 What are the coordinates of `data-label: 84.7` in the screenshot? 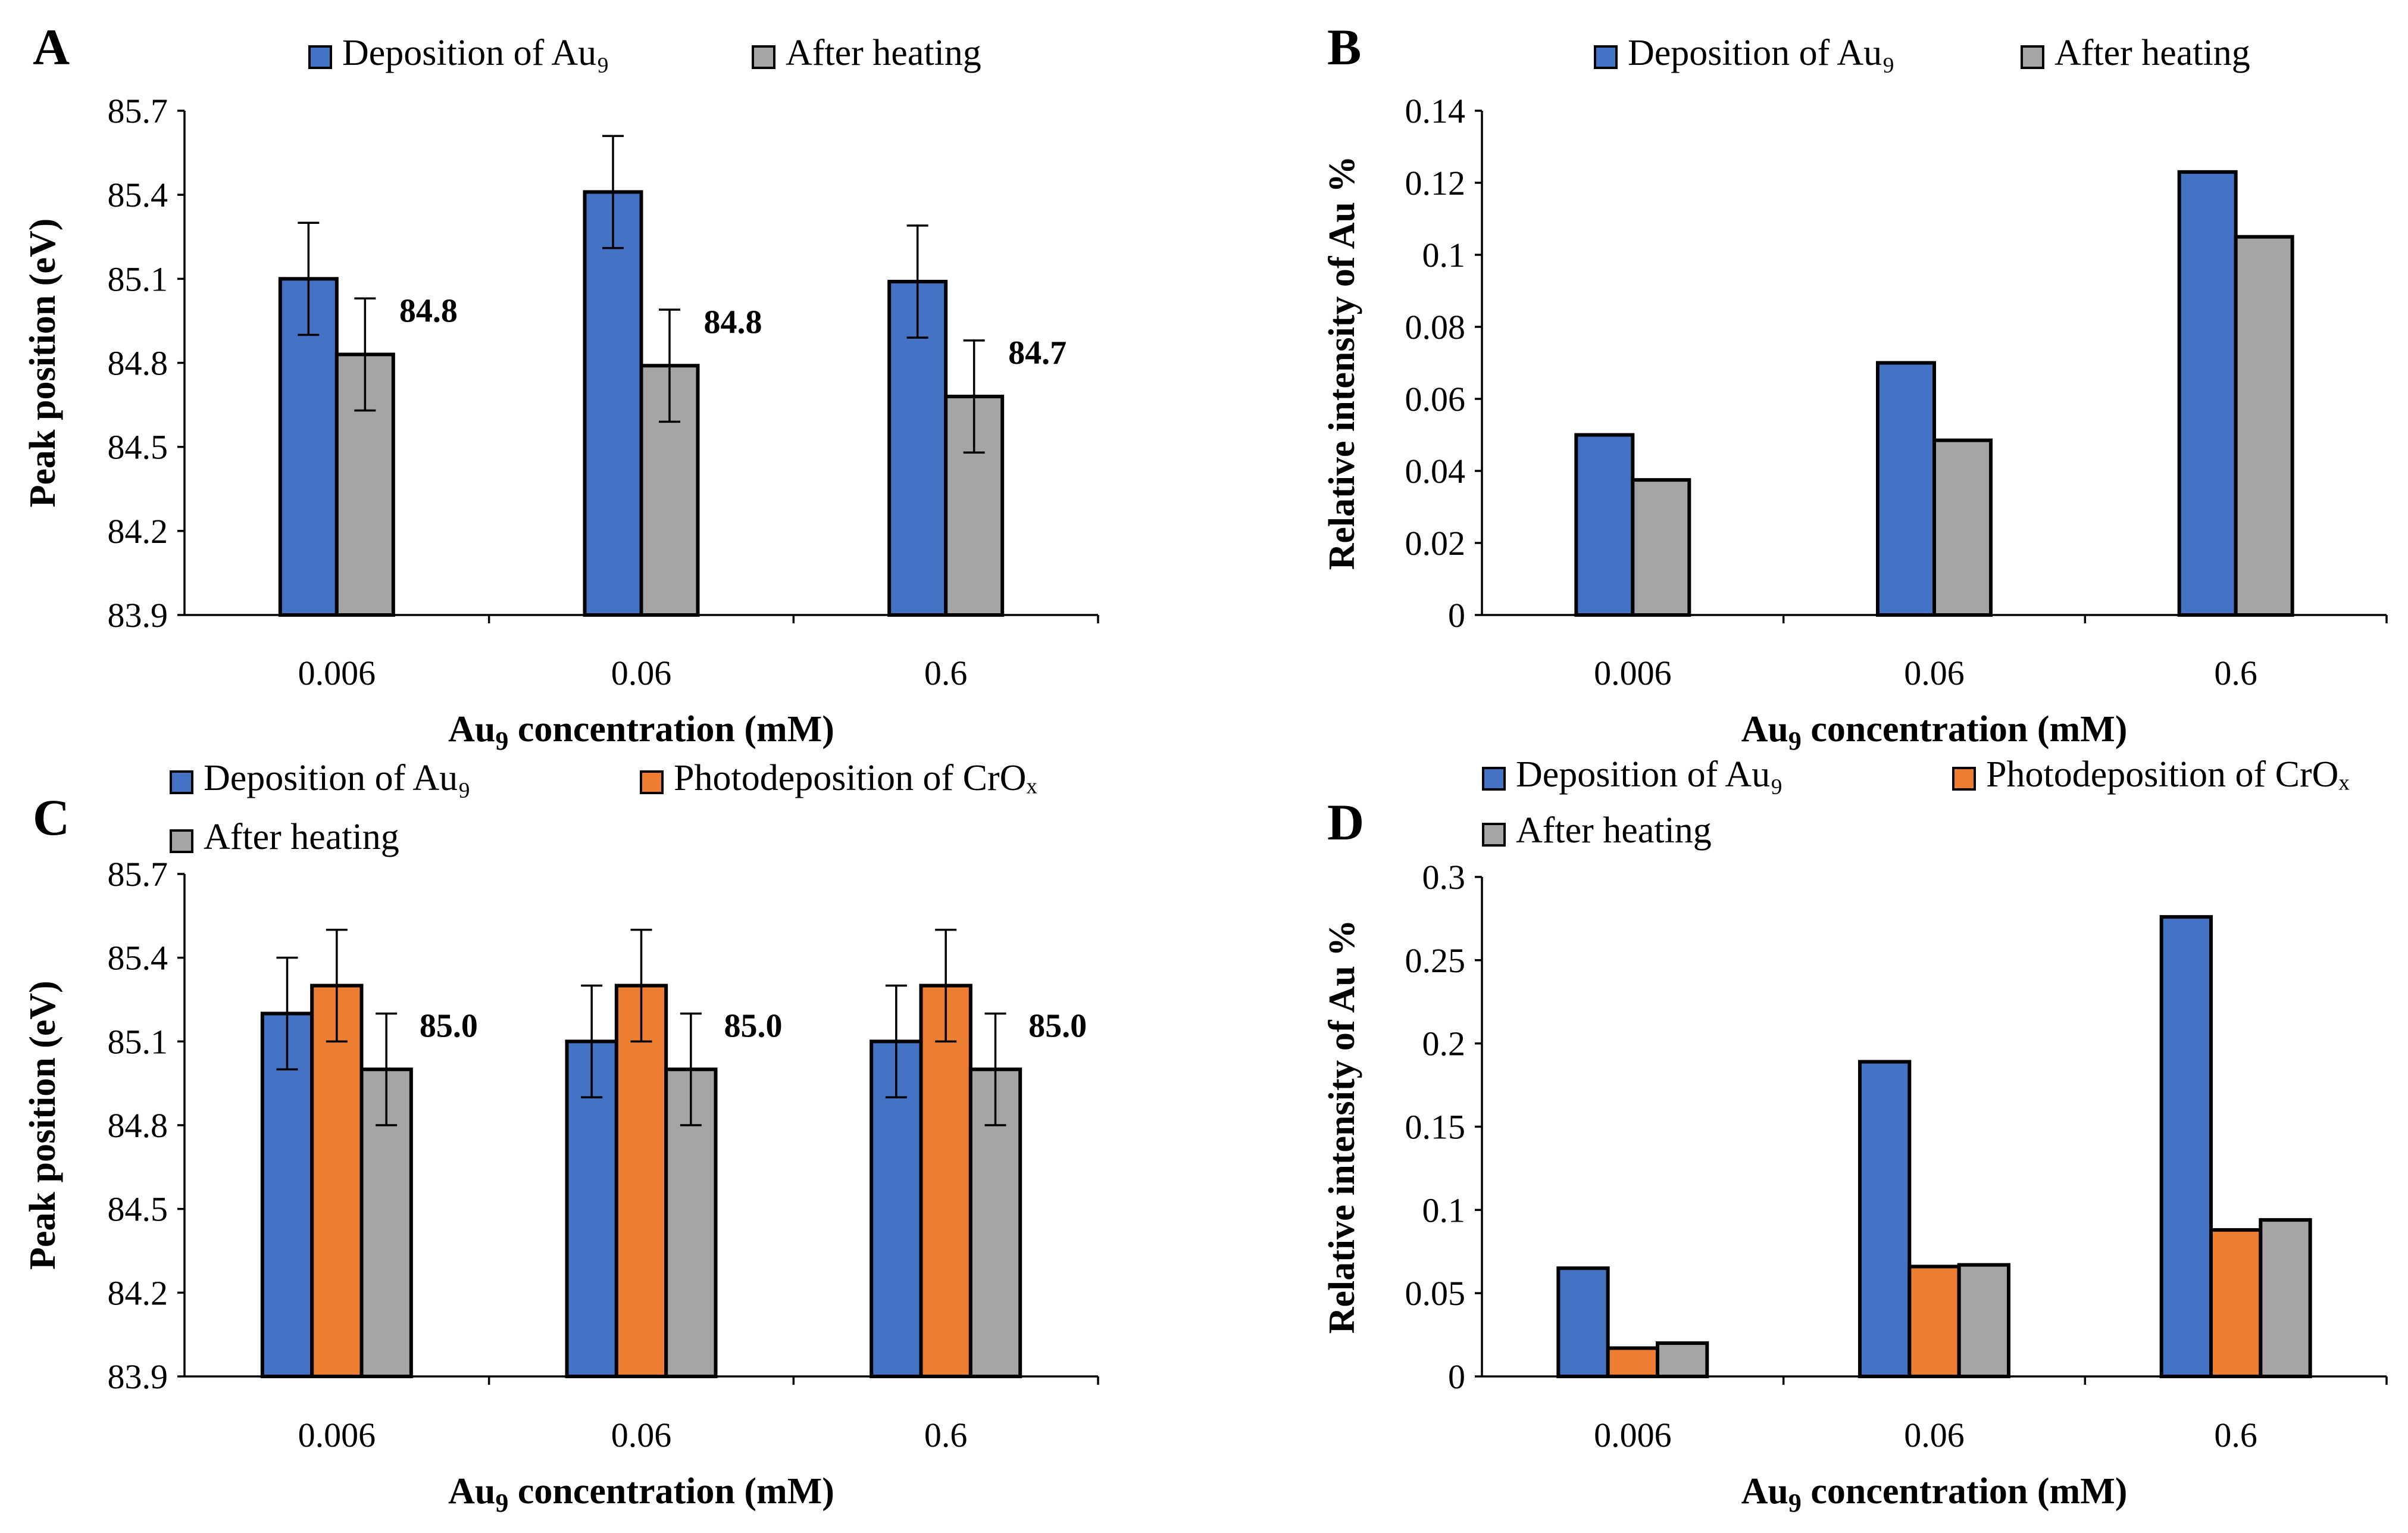 It's located at (1038, 353).